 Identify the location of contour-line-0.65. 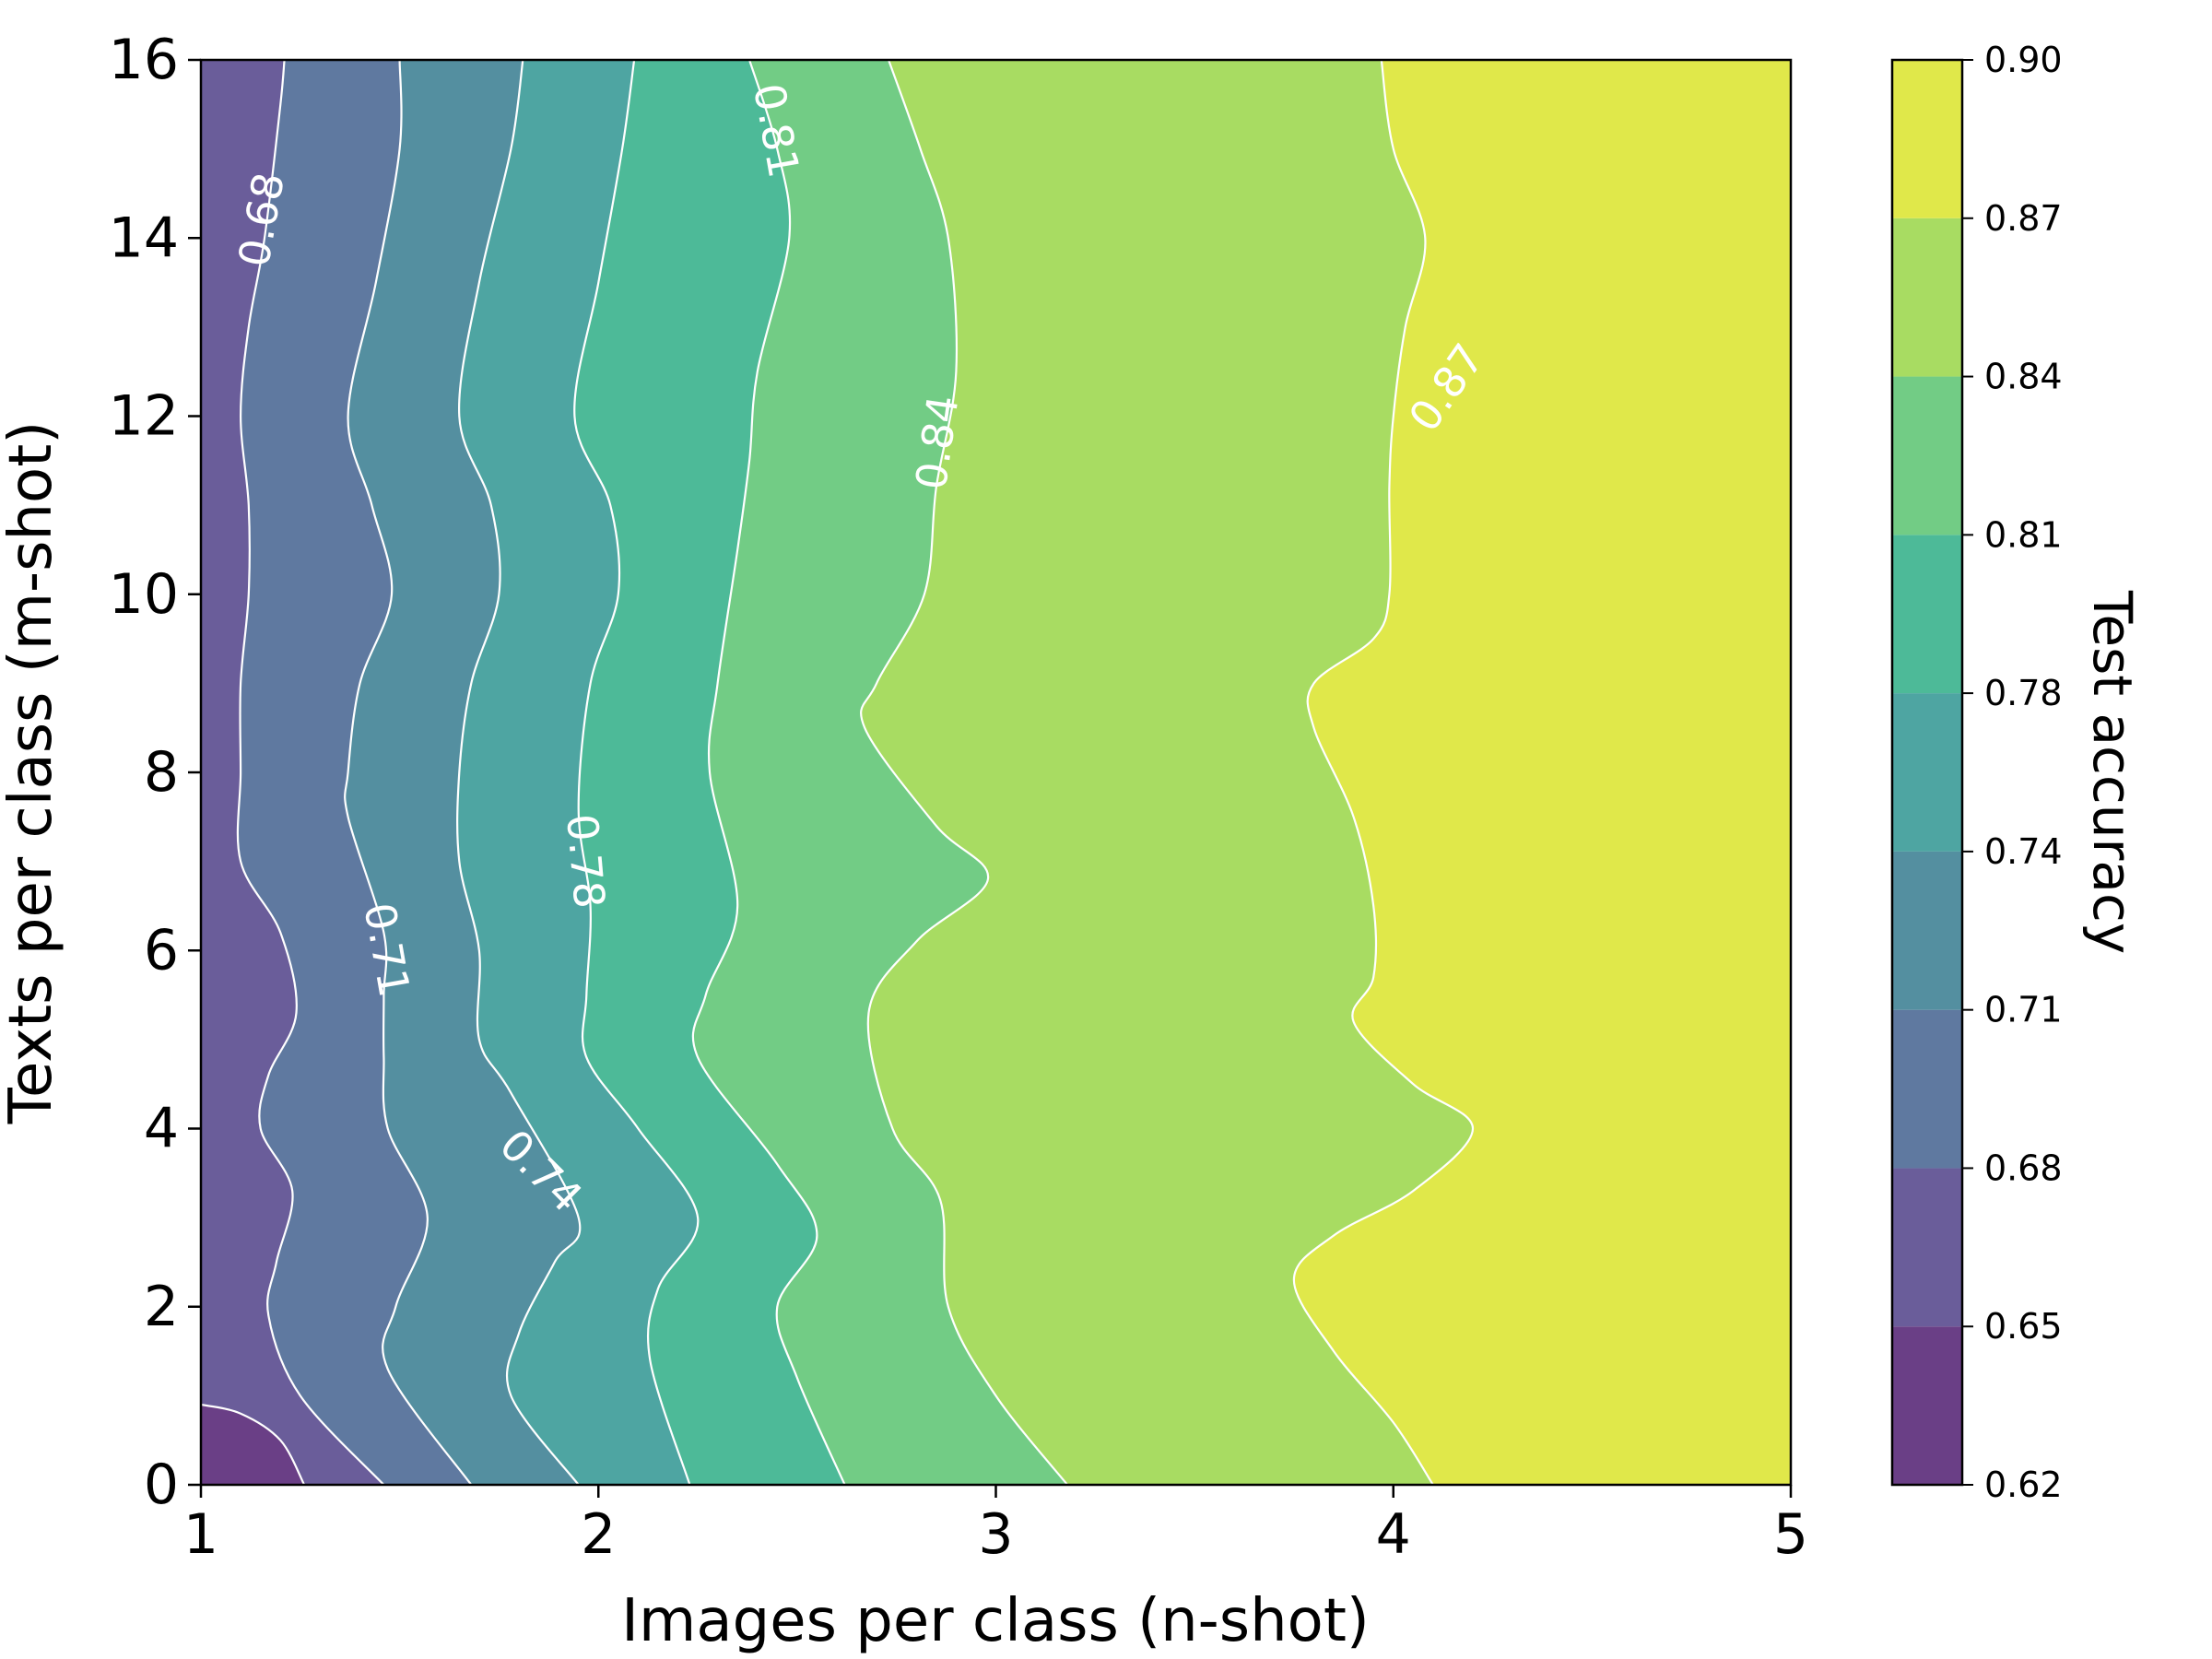
(253, 1444).